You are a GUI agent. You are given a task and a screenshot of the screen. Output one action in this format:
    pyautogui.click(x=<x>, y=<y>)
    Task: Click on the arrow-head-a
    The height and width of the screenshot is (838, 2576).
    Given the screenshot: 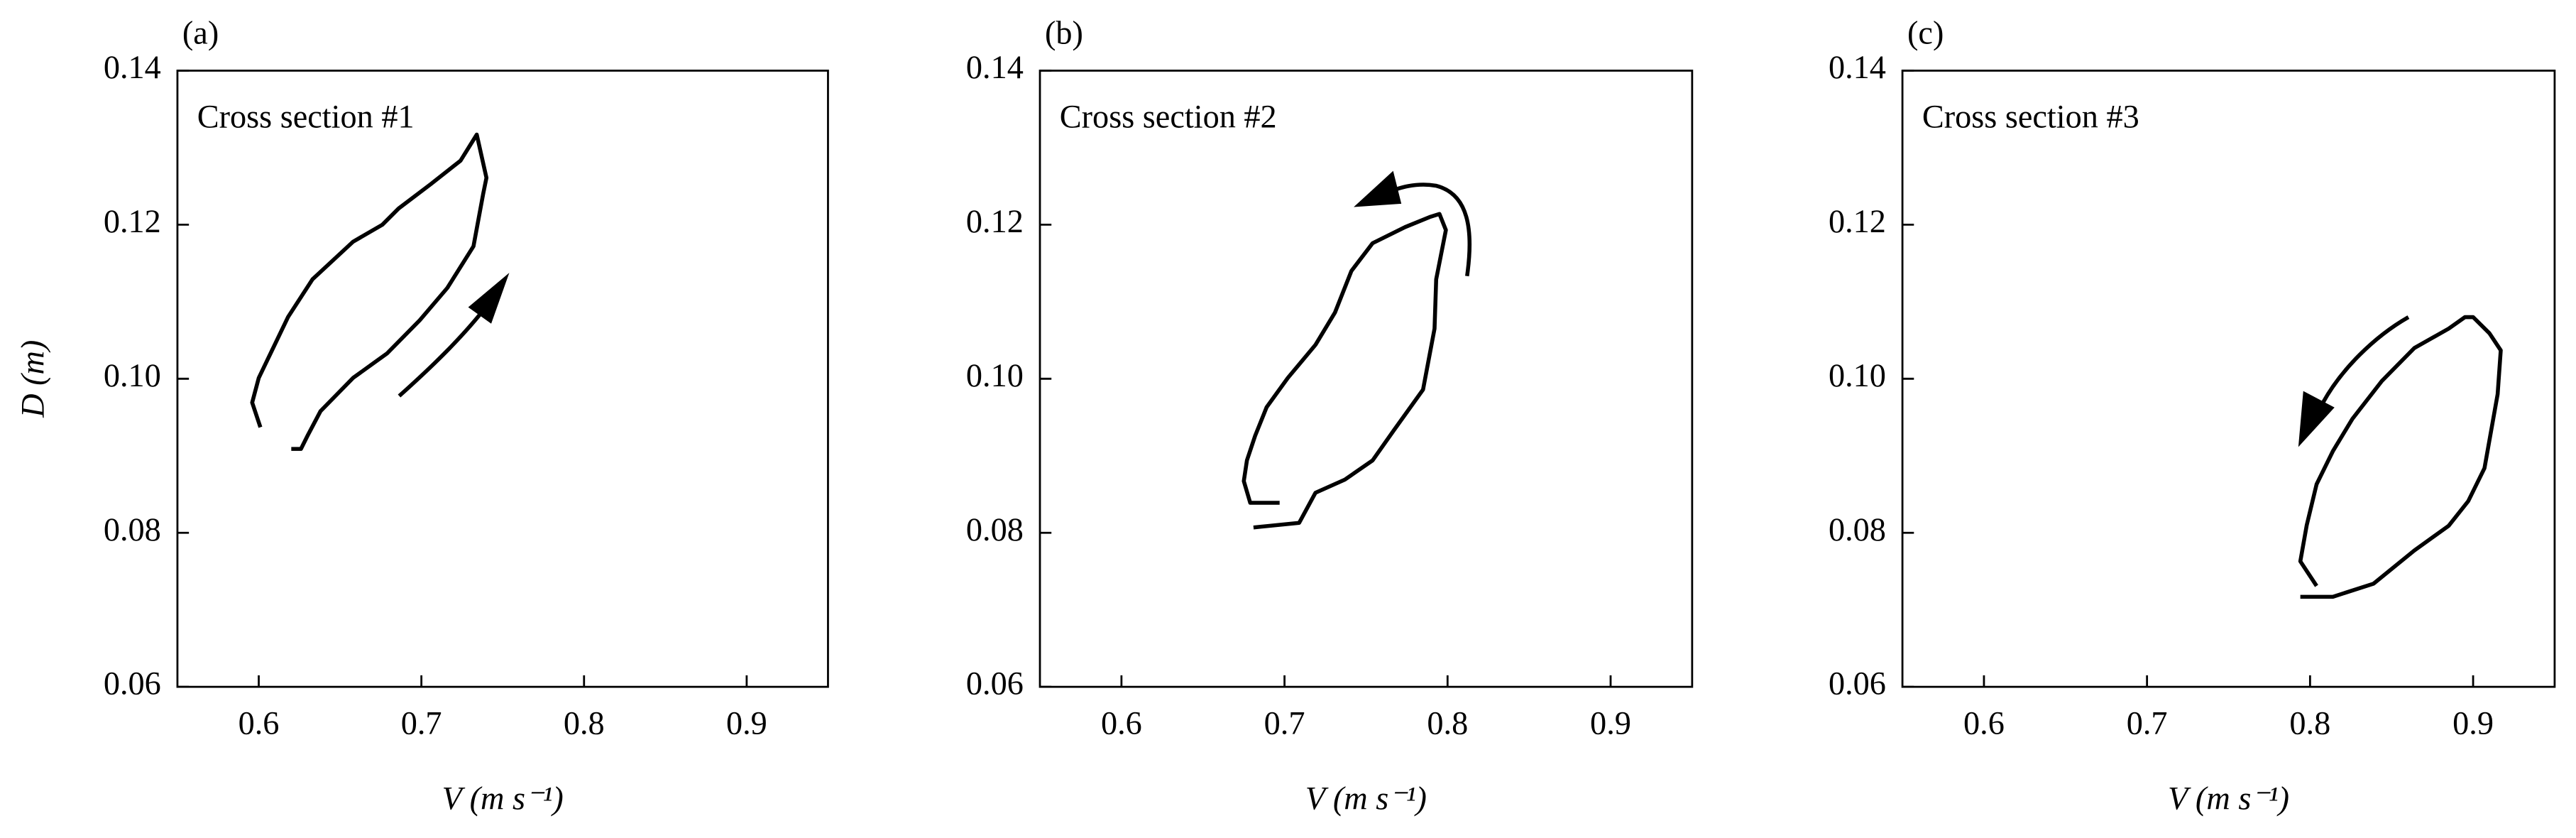 What is the action you would take?
    pyautogui.click(x=489, y=298)
    